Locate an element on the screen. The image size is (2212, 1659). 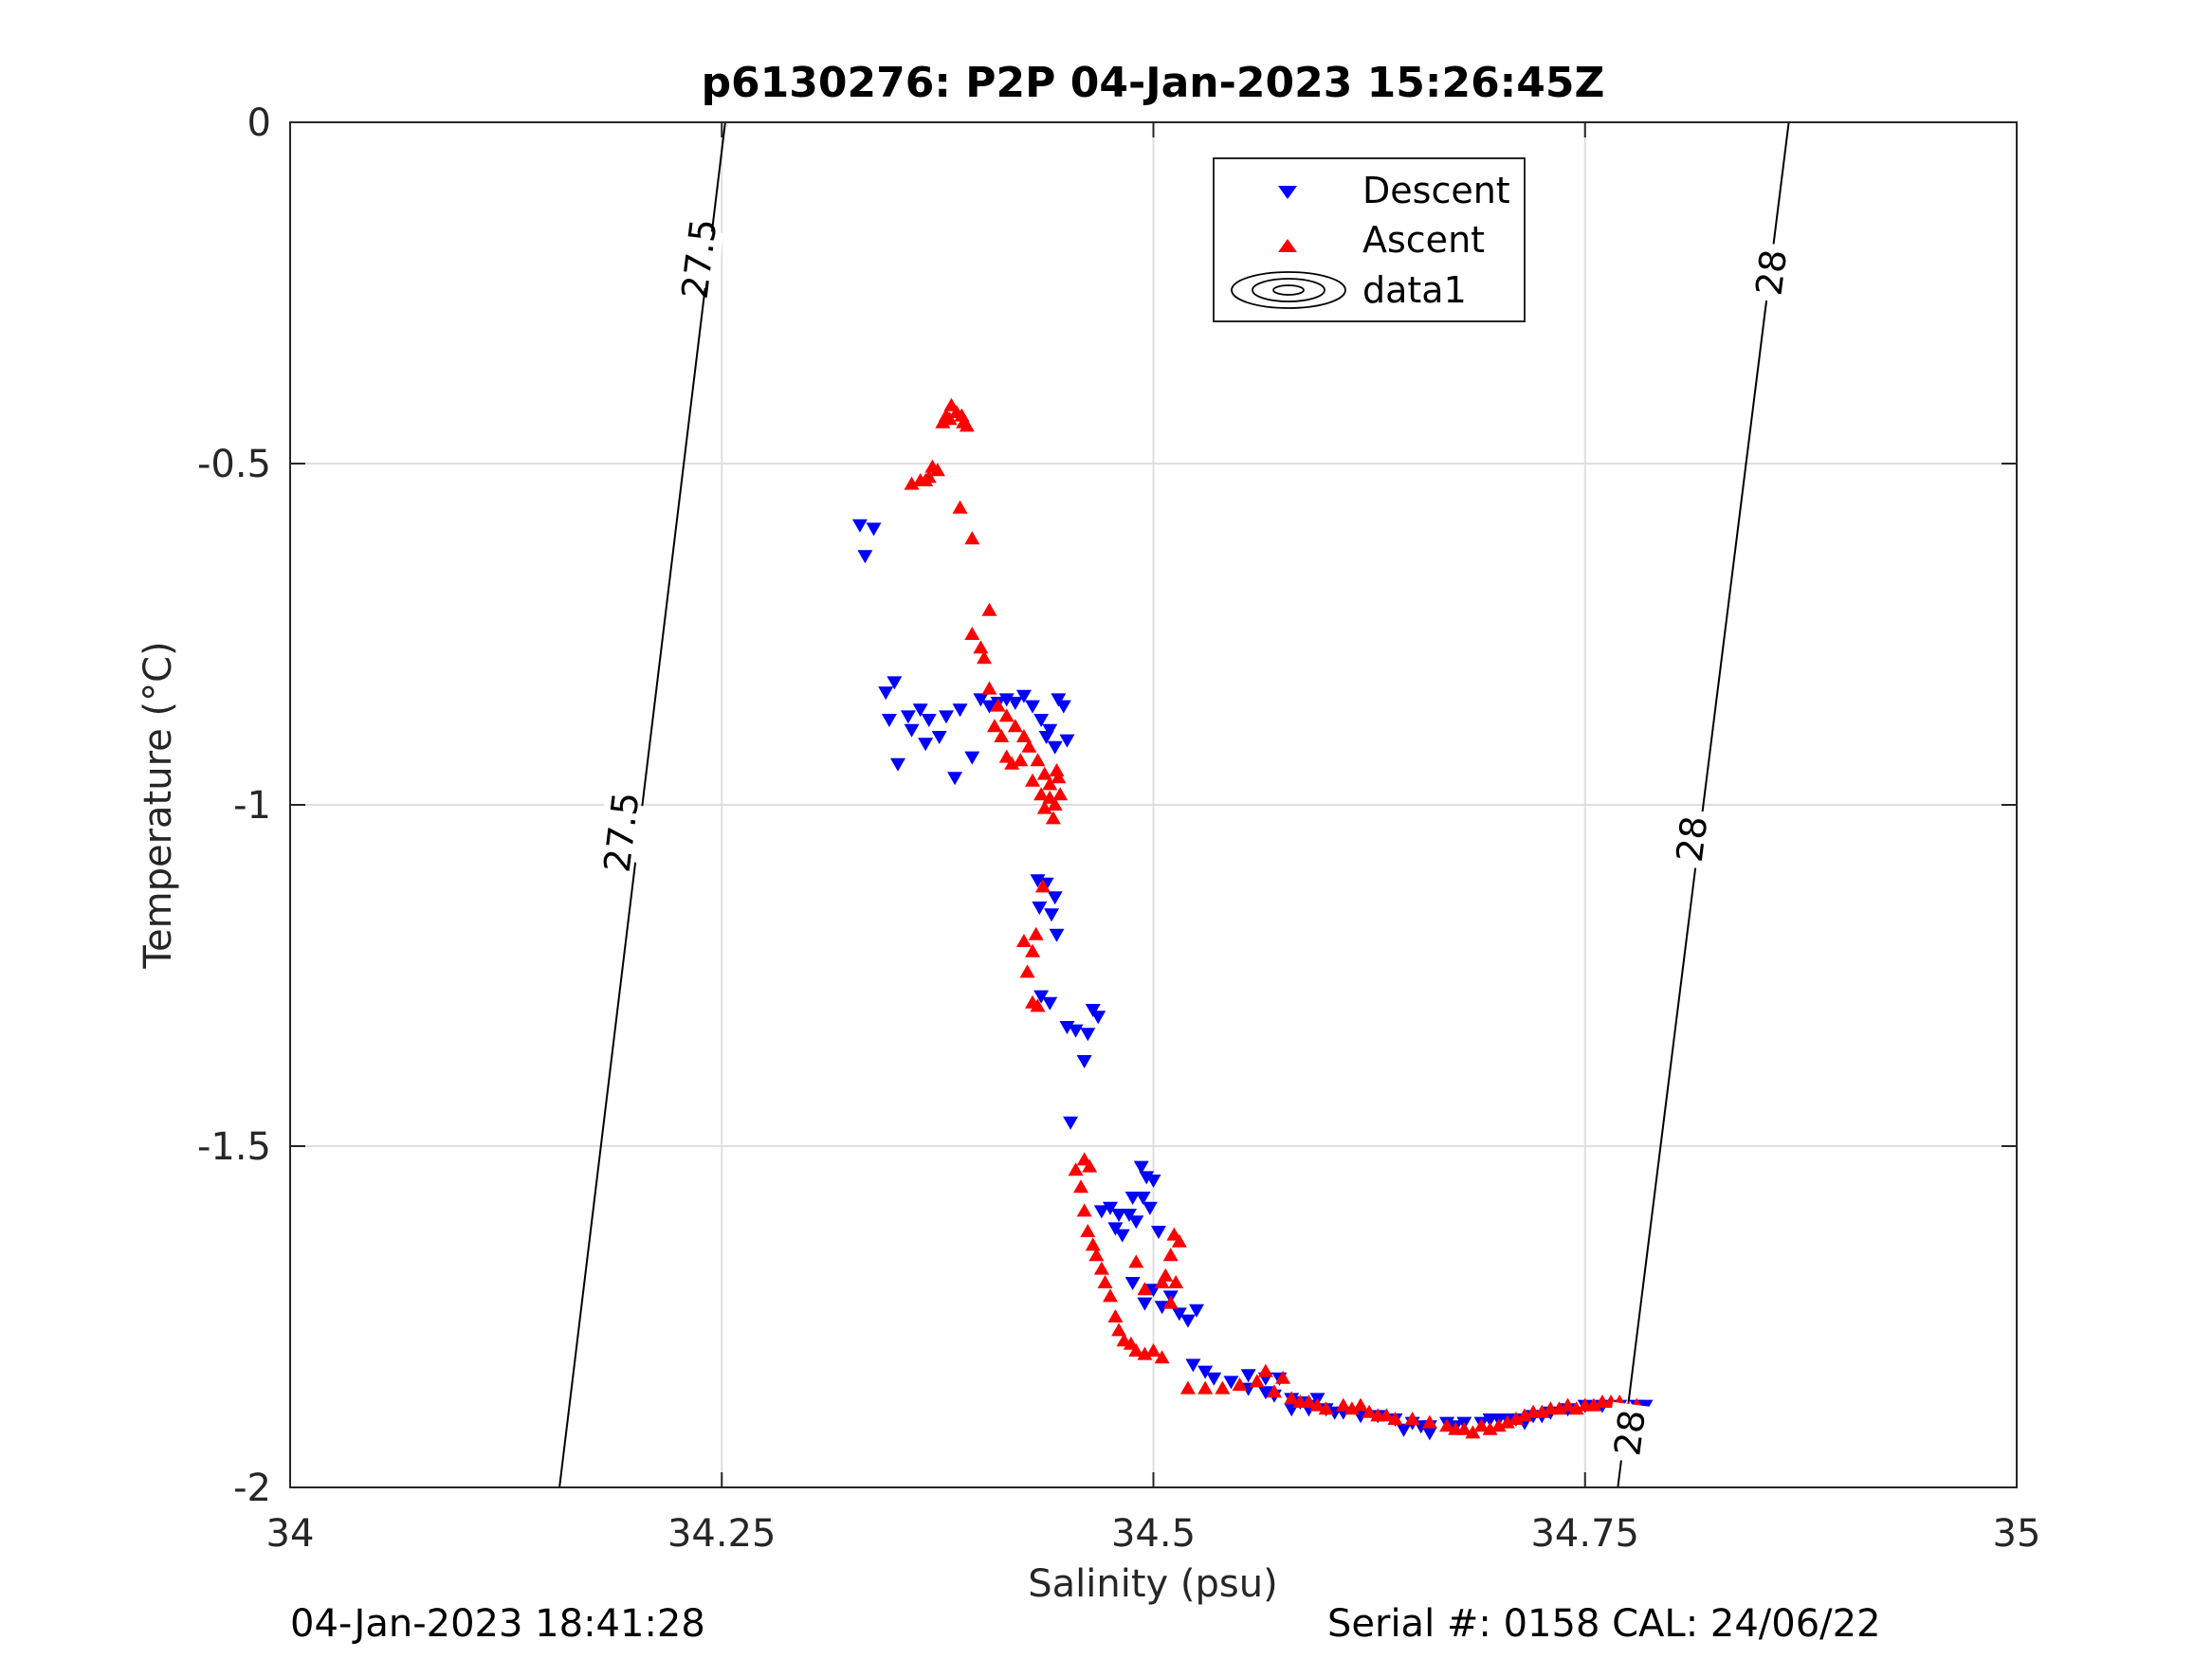
x-tick-label: 34.25 is located at coordinates (722, 1534).